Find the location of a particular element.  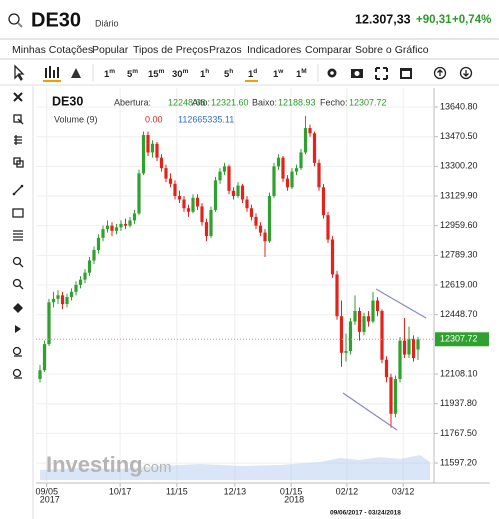

y-tick-label: 11767.50 is located at coordinates (458, 433).